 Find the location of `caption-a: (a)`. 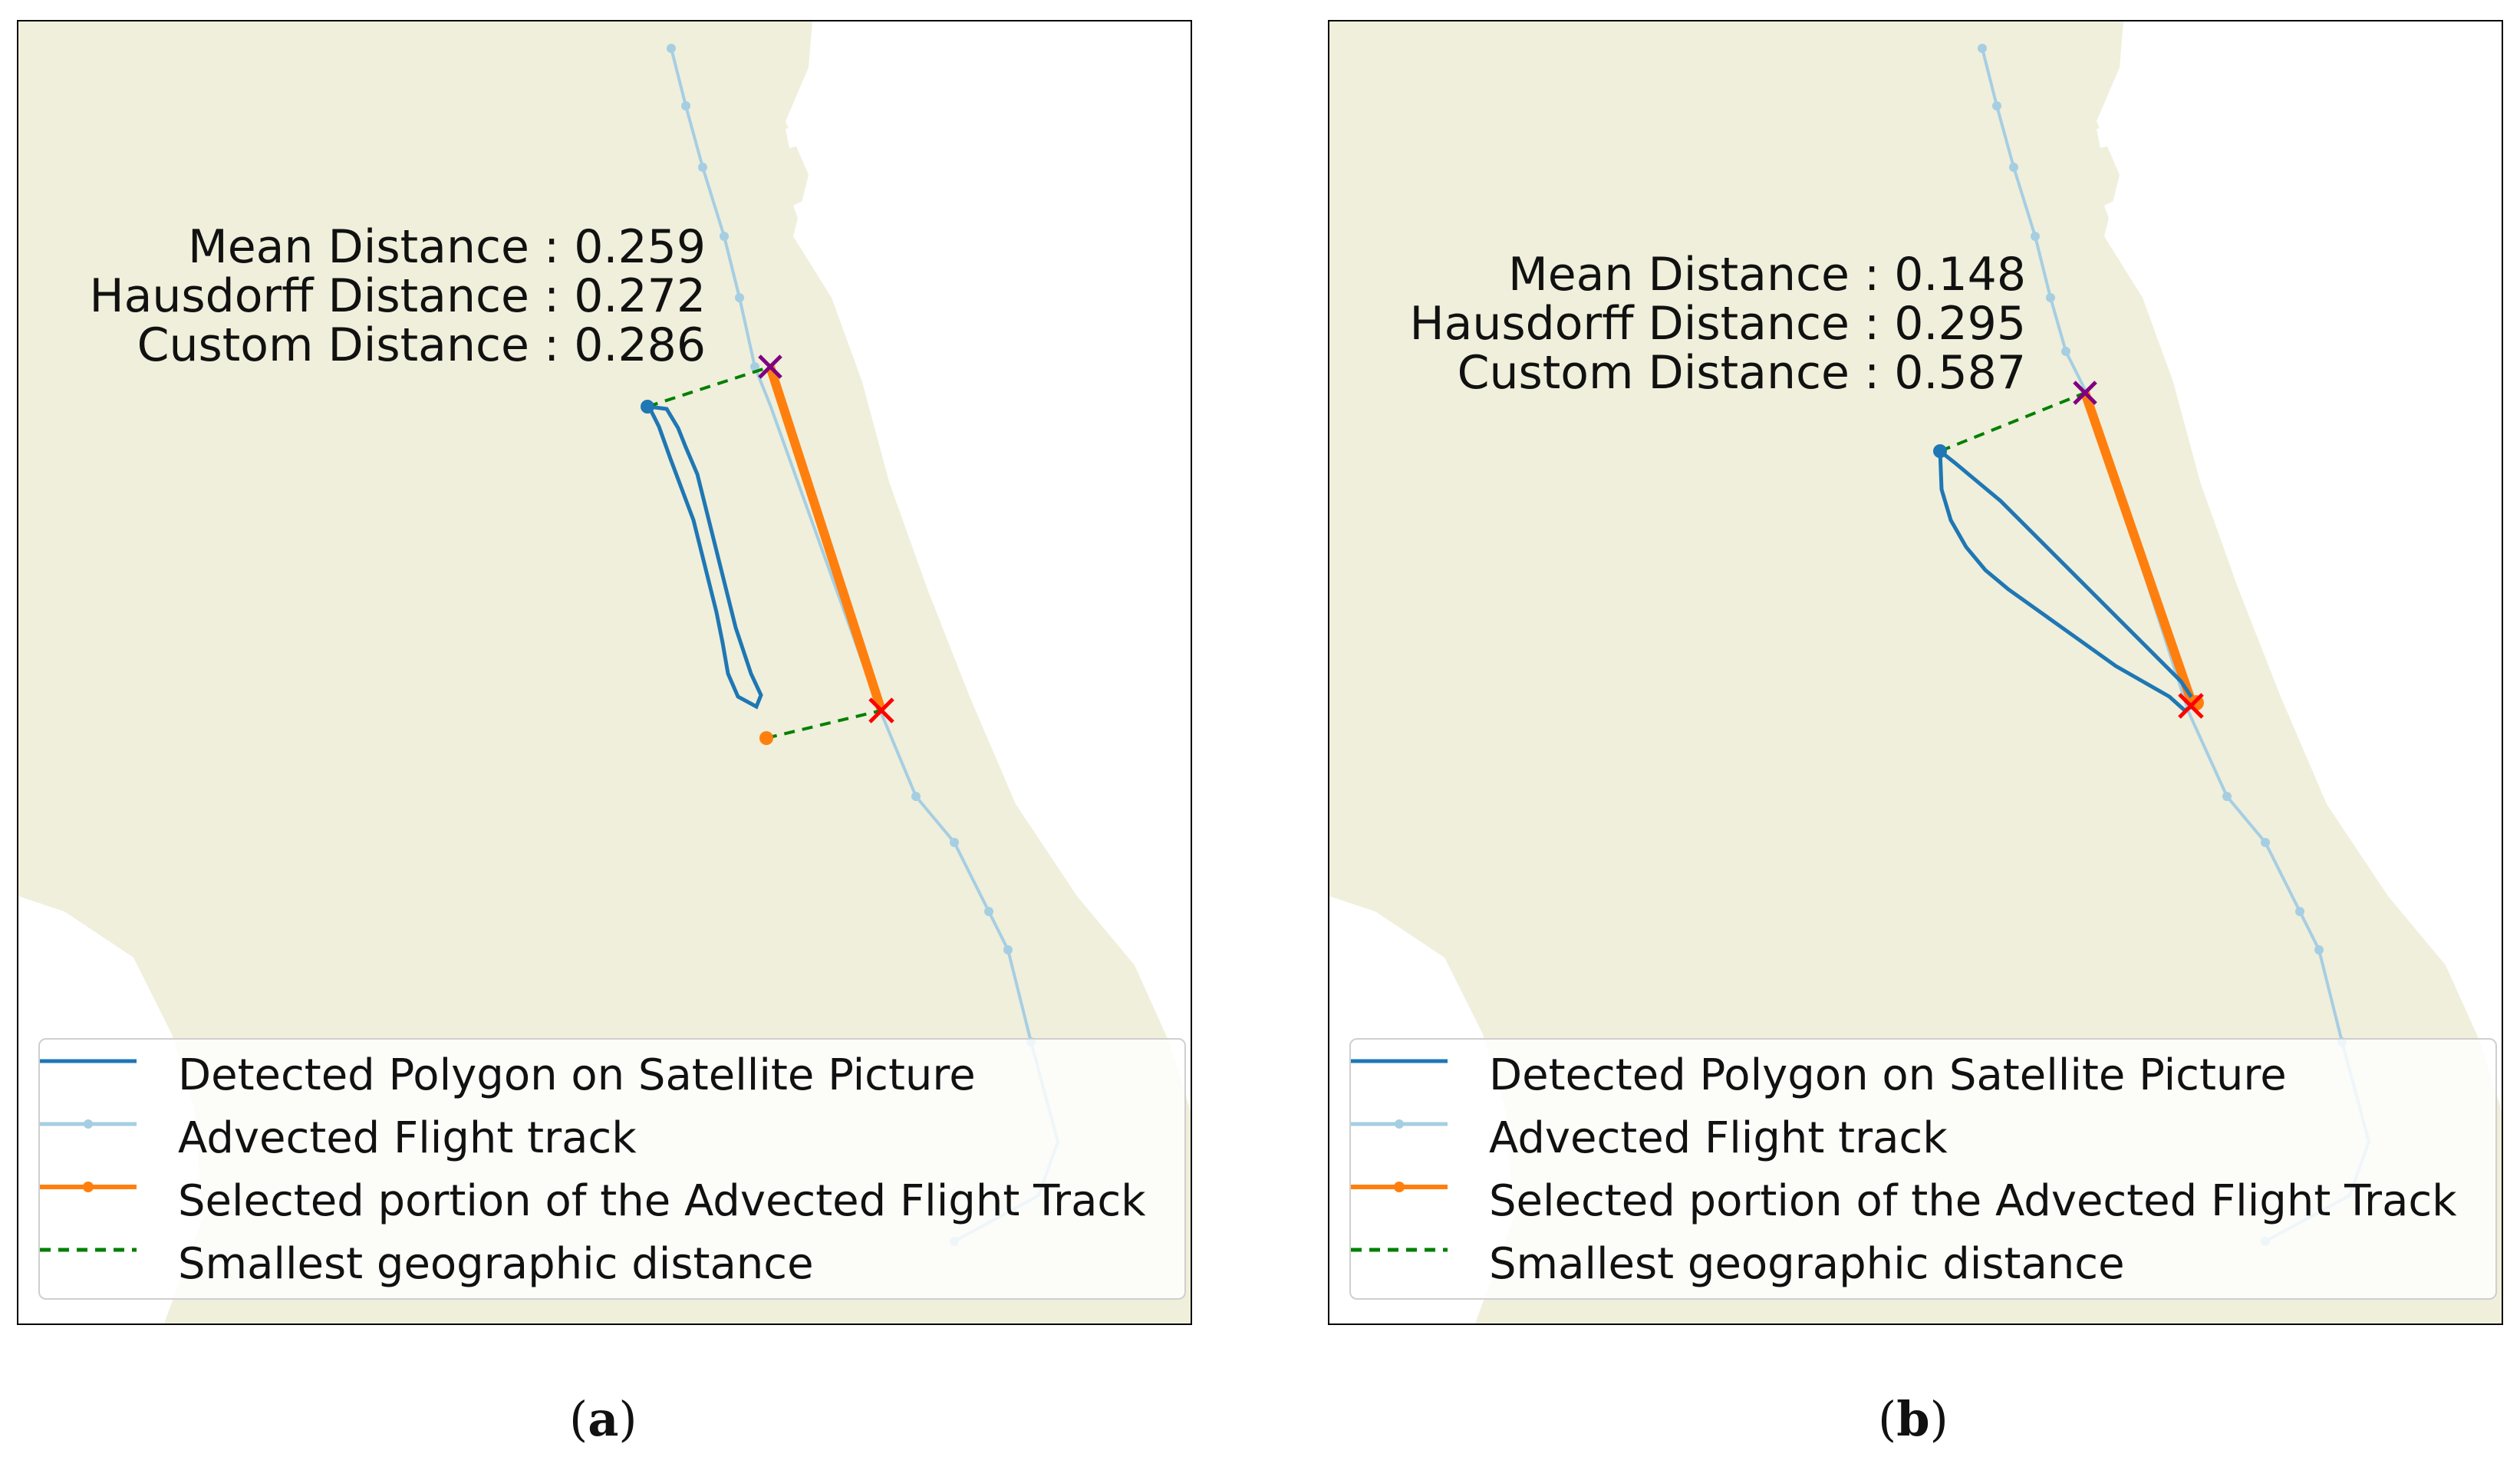

caption-a: (a) is located at coordinates (603, 1419).